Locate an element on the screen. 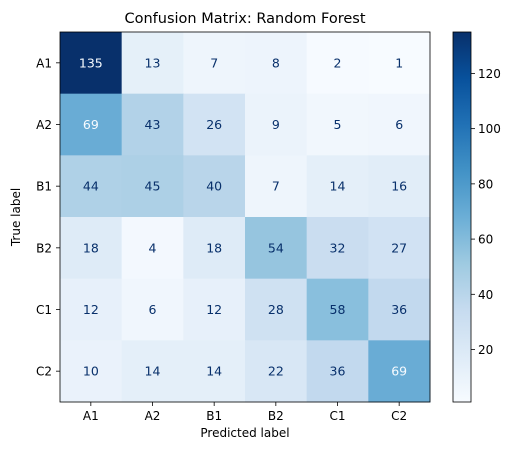 This screenshot has height=455, width=516. cell-value-label: 58 is located at coordinates (338, 309).